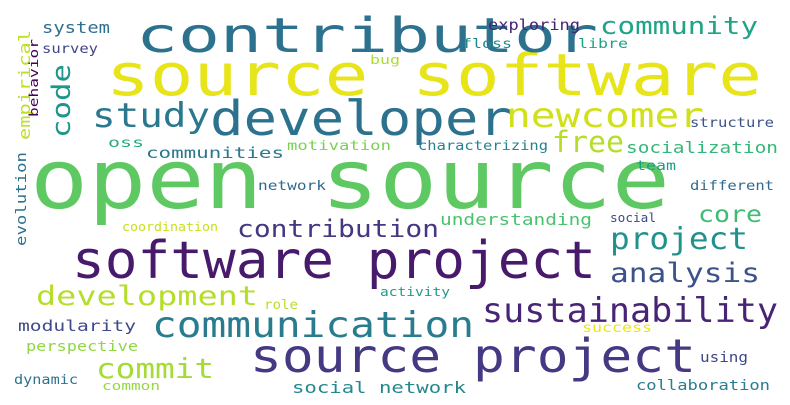 The image size is (790, 405). What do you see at coordinates (702, 147) in the screenshot?
I see `word-socialization: socialization` at bounding box center [702, 147].